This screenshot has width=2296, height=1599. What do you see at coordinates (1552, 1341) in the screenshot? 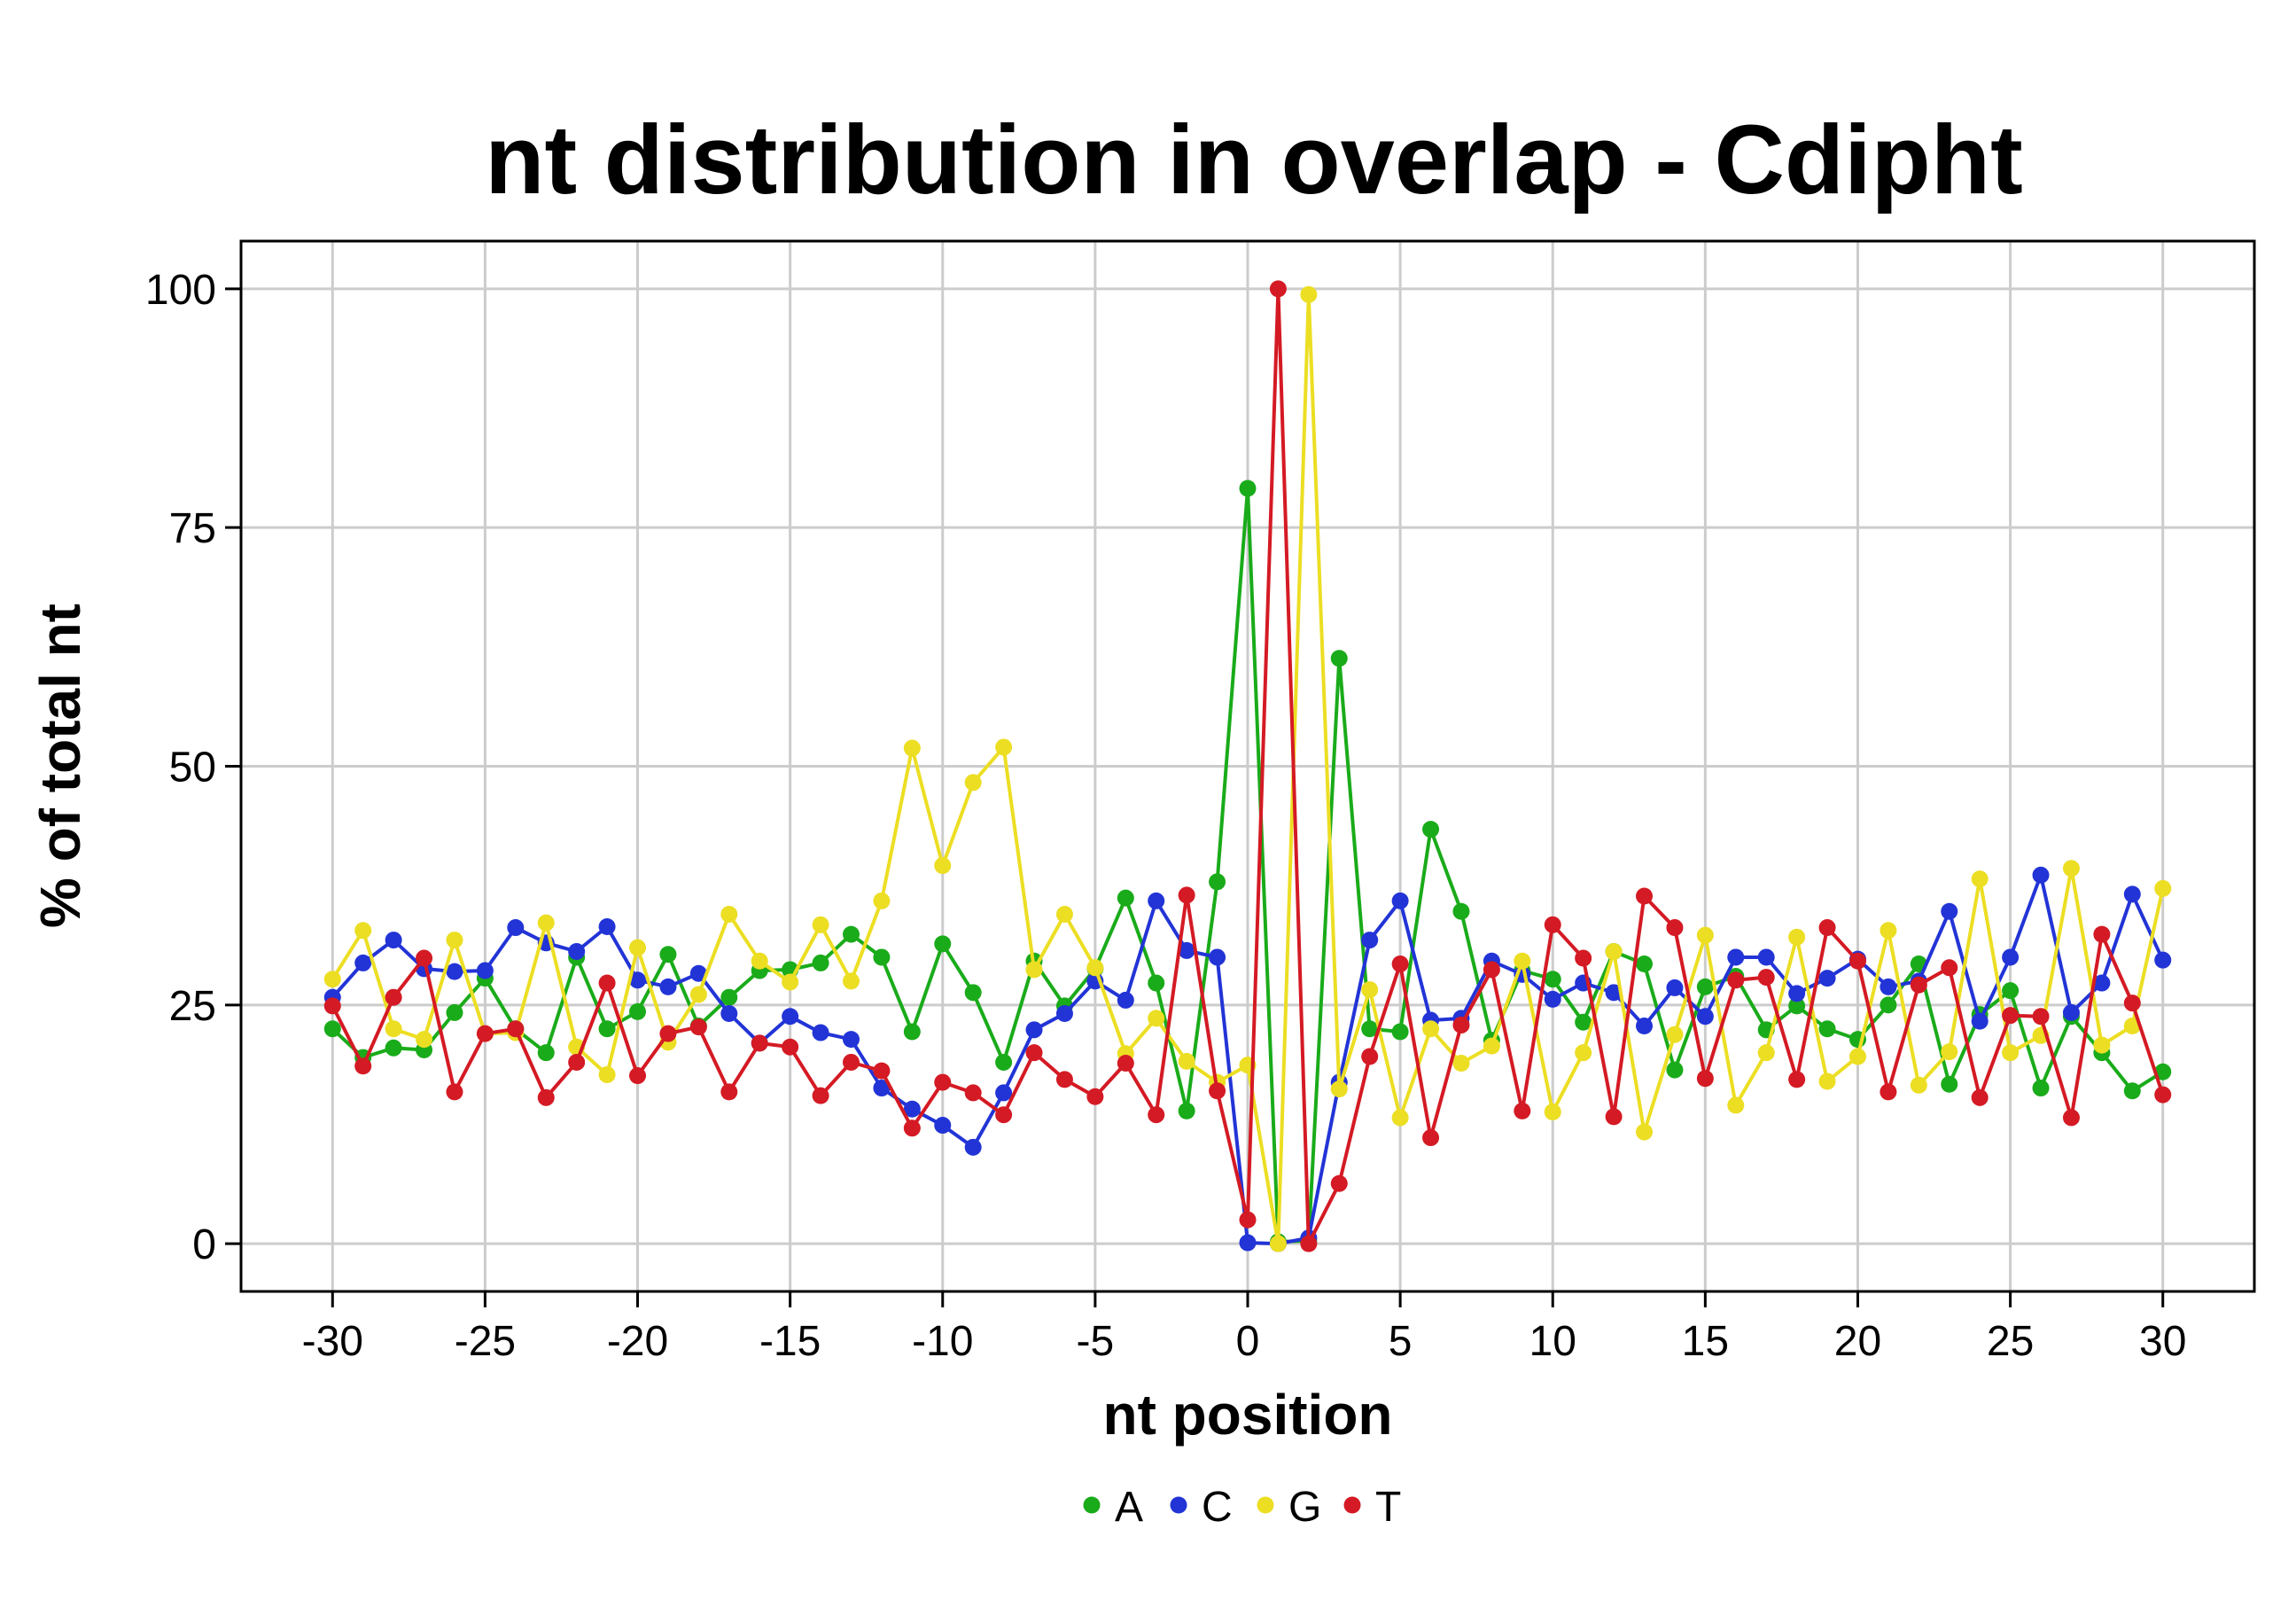
I see `x-tick-label: 10` at bounding box center [1552, 1341].